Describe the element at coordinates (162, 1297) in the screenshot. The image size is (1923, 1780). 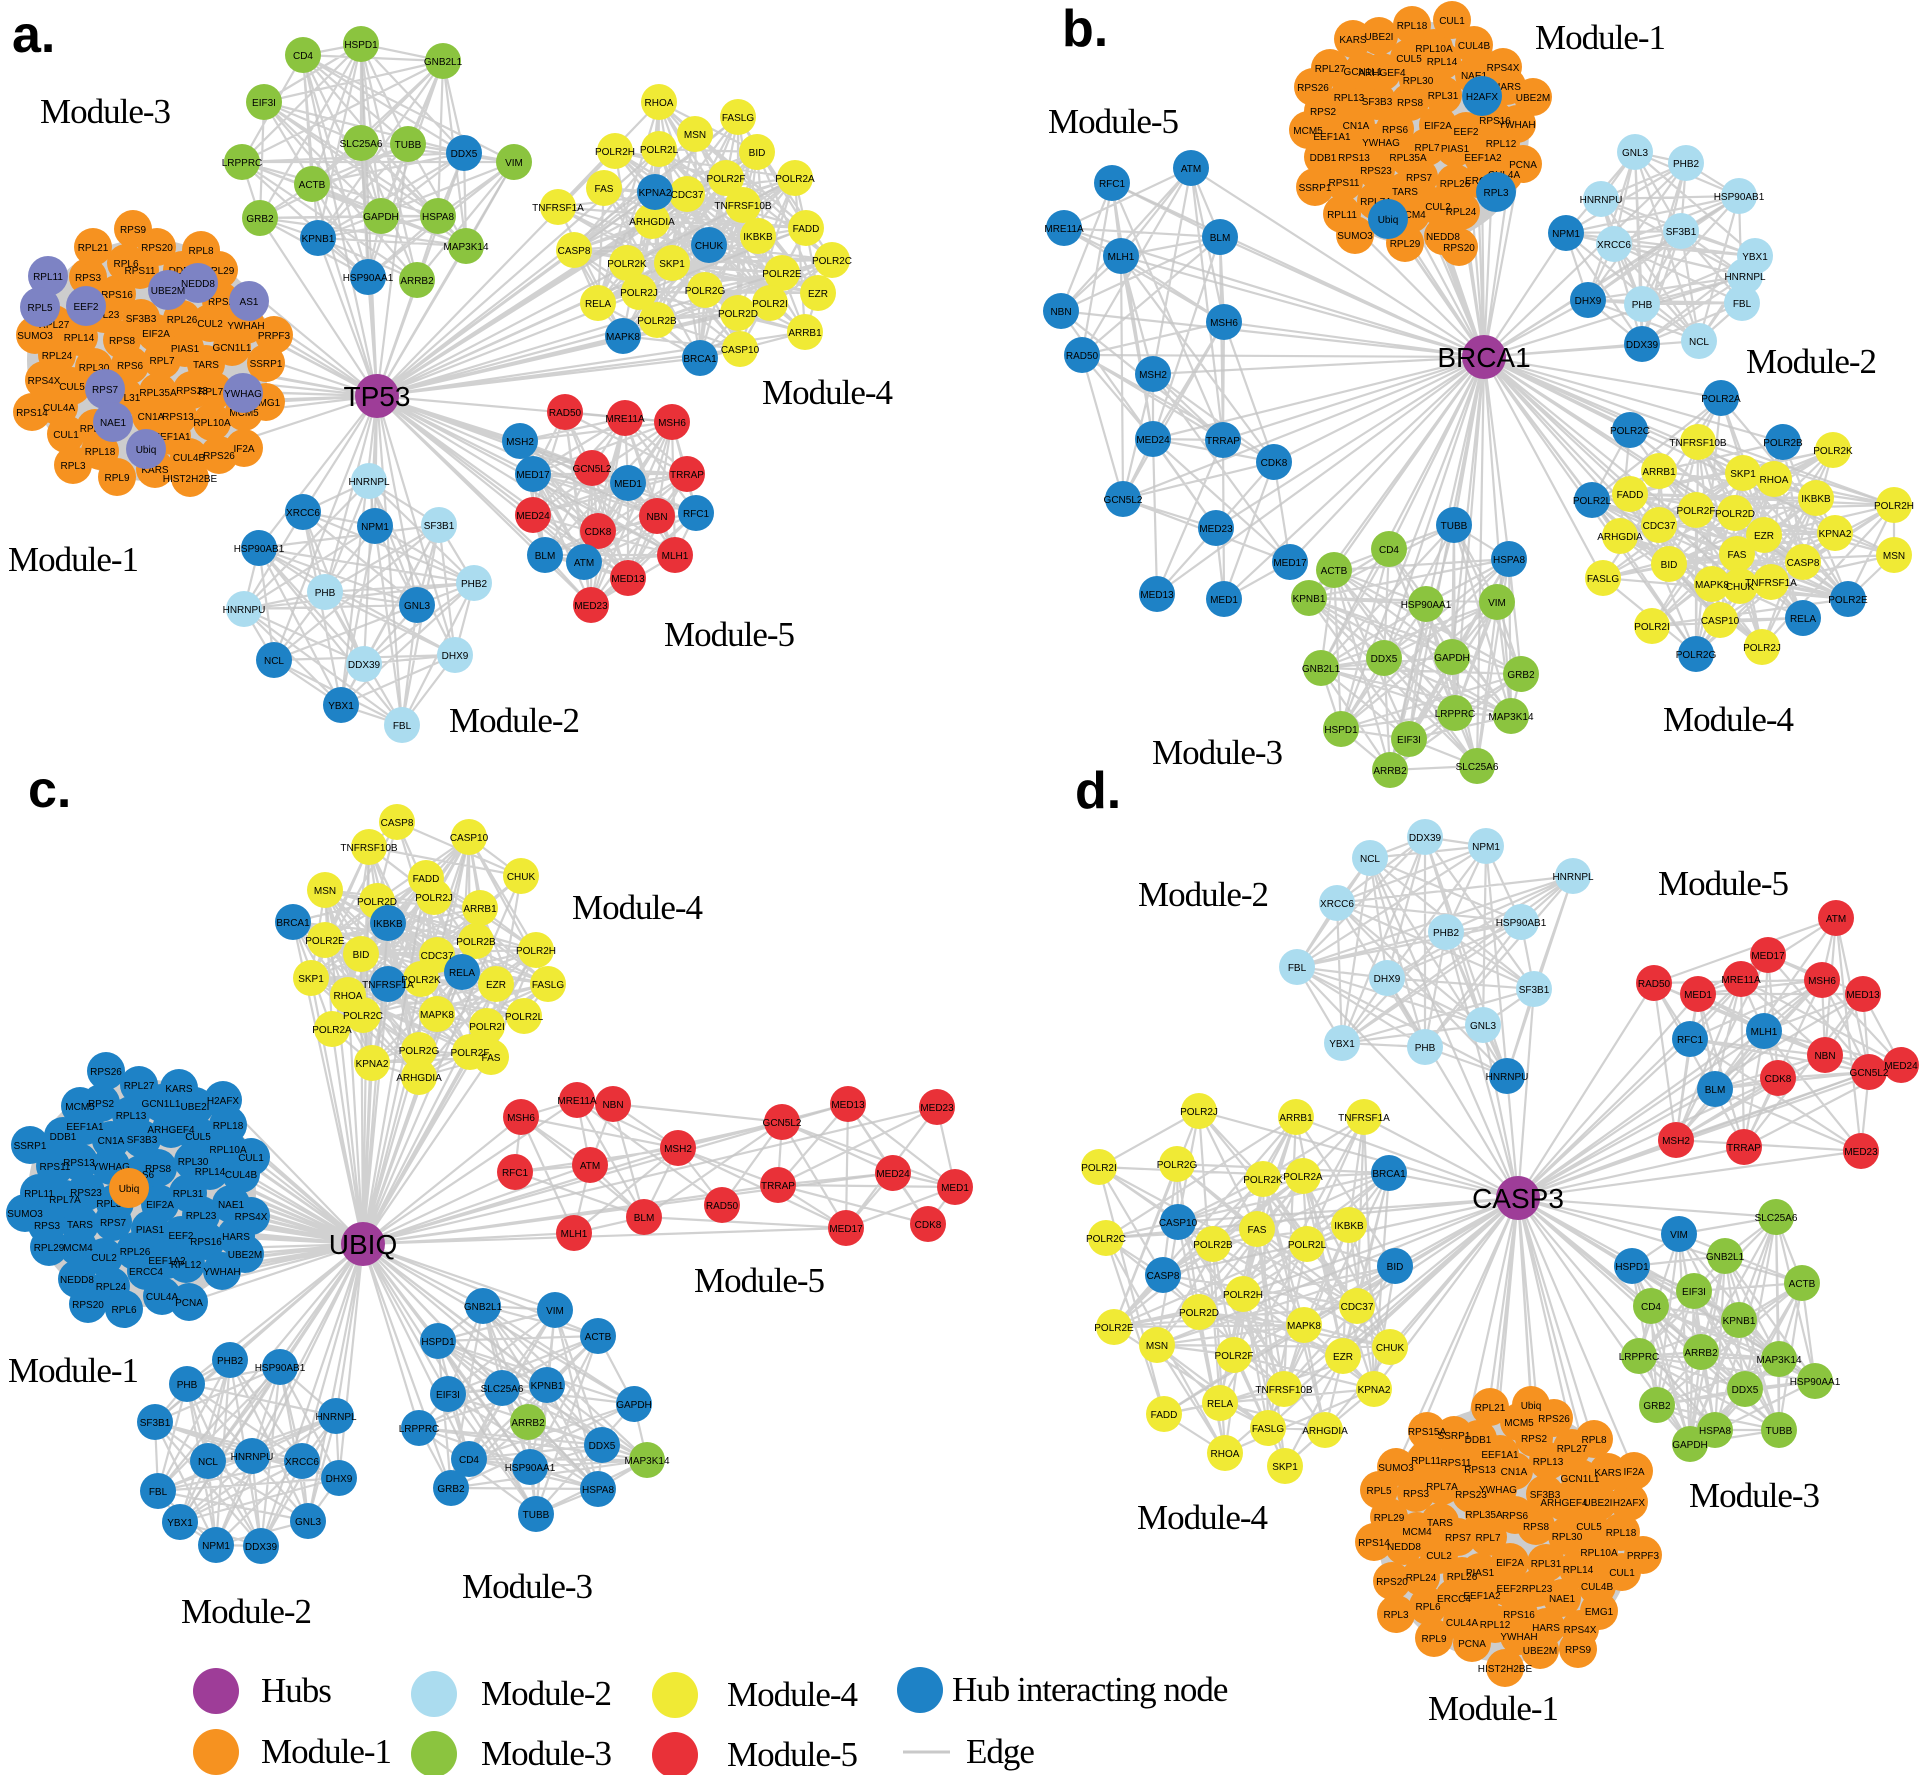
I see `svg-text: CUL4A` at that location.